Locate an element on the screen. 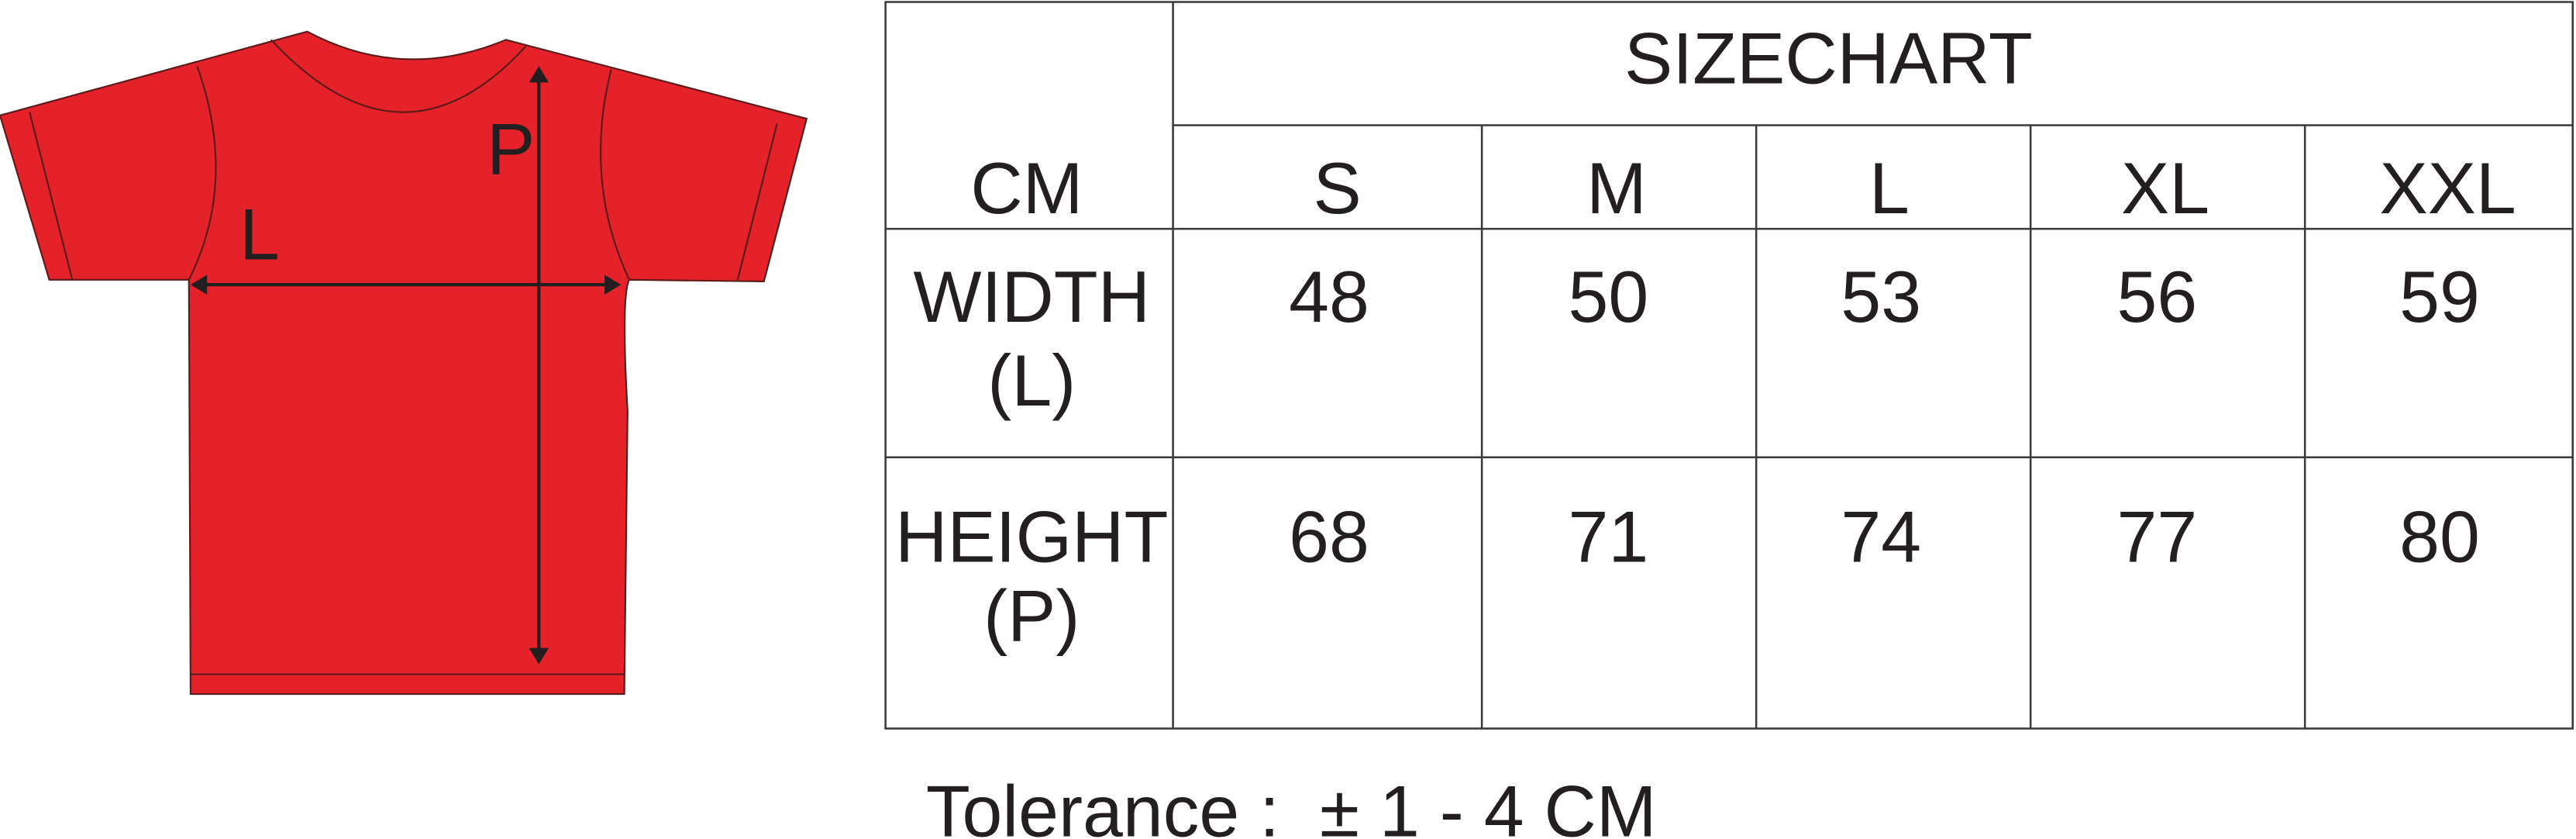  cell-value: 48 is located at coordinates (1329, 297).